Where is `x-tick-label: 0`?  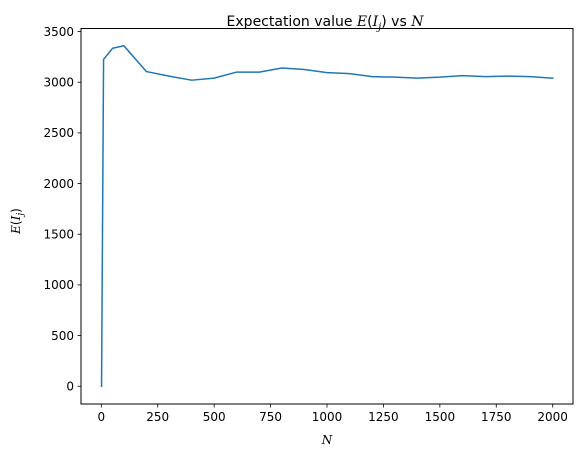
x-tick-label: 0 is located at coordinates (101, 417).